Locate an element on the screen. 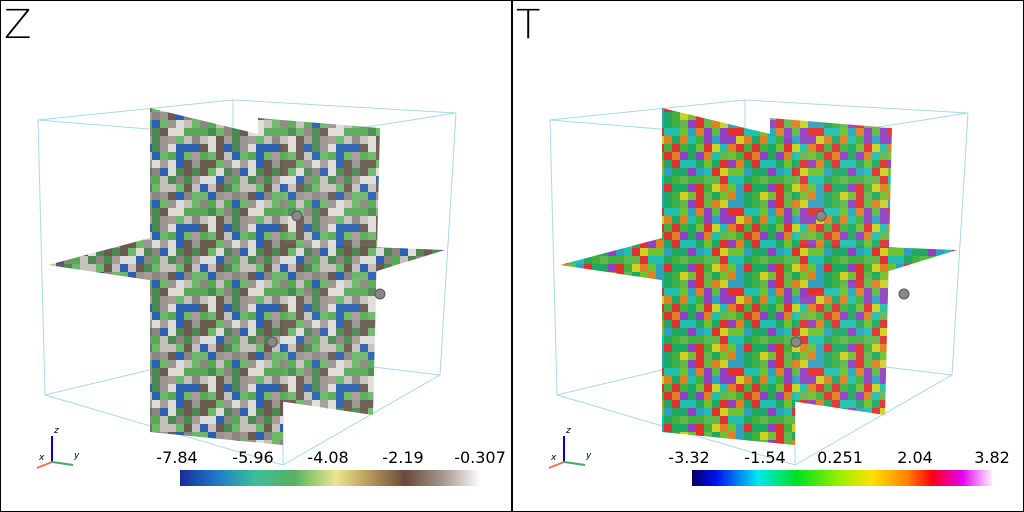 The image size is (1024, 512). colorbar-tick-label: -3.32 is located at coordinates (688, 457).